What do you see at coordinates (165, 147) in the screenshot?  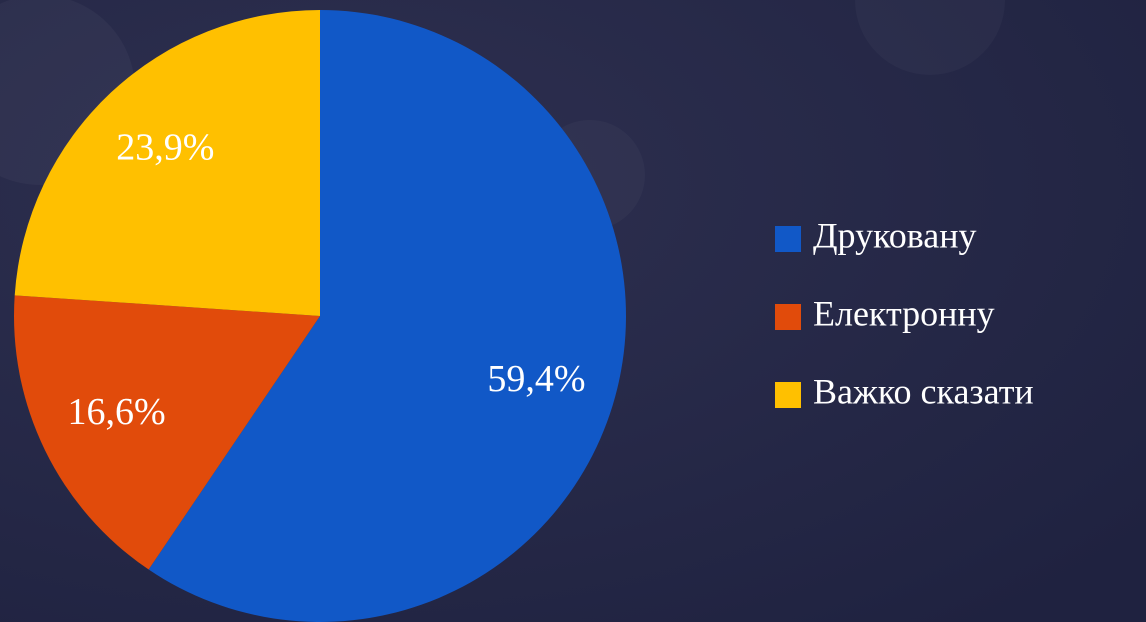 I see `data-label: 23,9%` at bounding box center [165, 147].